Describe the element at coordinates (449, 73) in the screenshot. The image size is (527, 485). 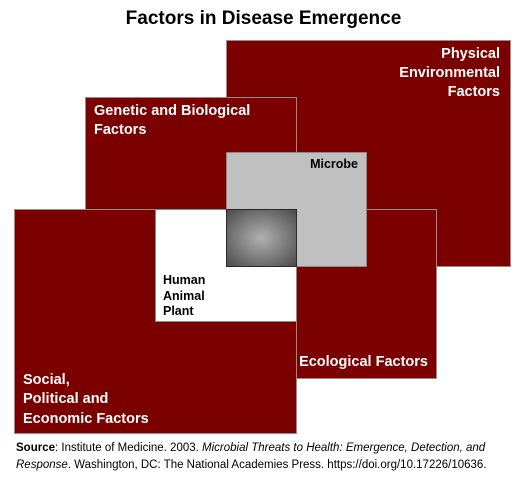
I see `physical-environmental-factors-label: Physical Environmental Factors` at that location.